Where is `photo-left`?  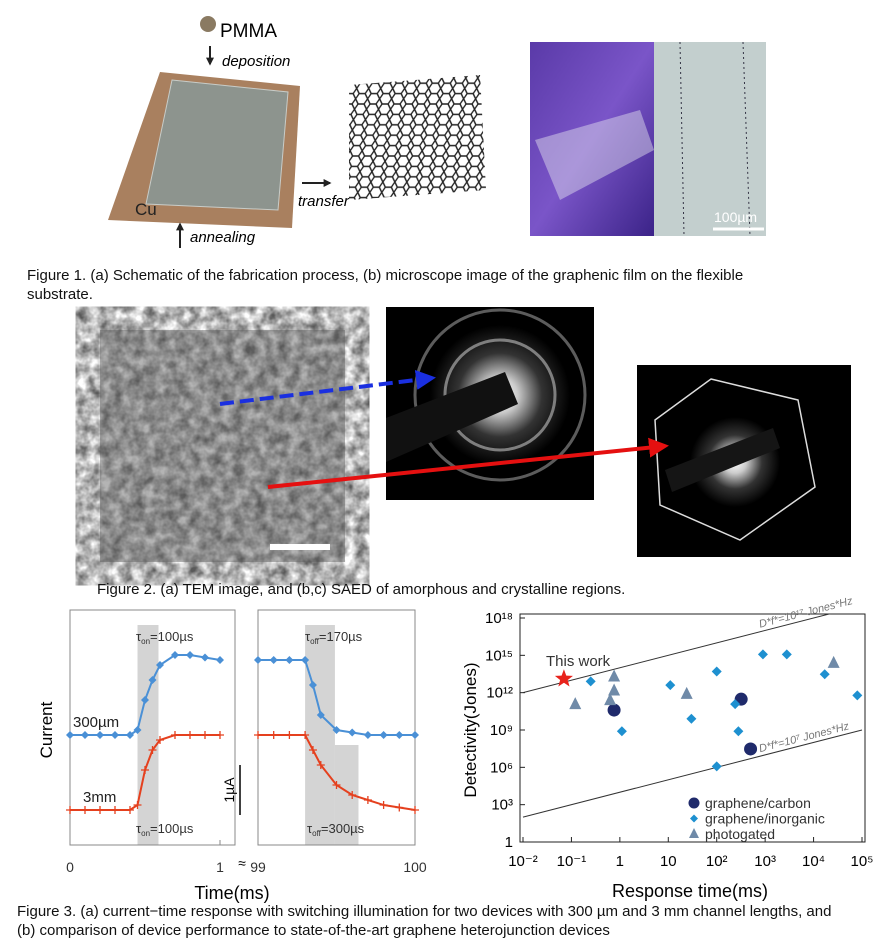
photo-left is located at coordinates (592, 139).